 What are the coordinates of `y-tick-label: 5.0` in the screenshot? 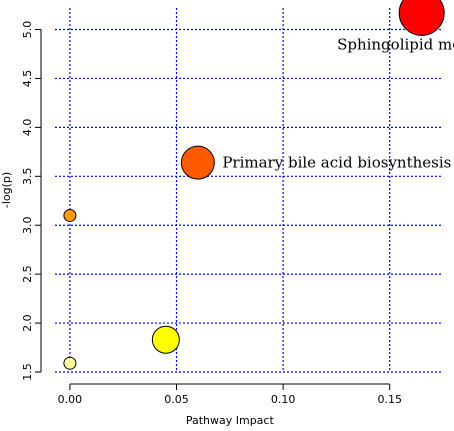 It's located at (27, 30).